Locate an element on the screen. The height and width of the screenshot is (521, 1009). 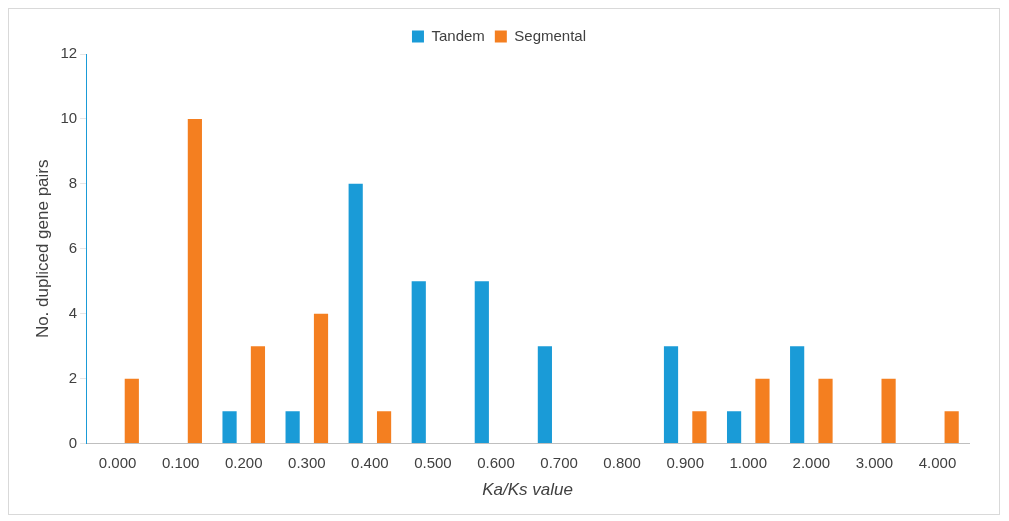
x-tick-label: 0.600 is located at coordinates (496, 462).